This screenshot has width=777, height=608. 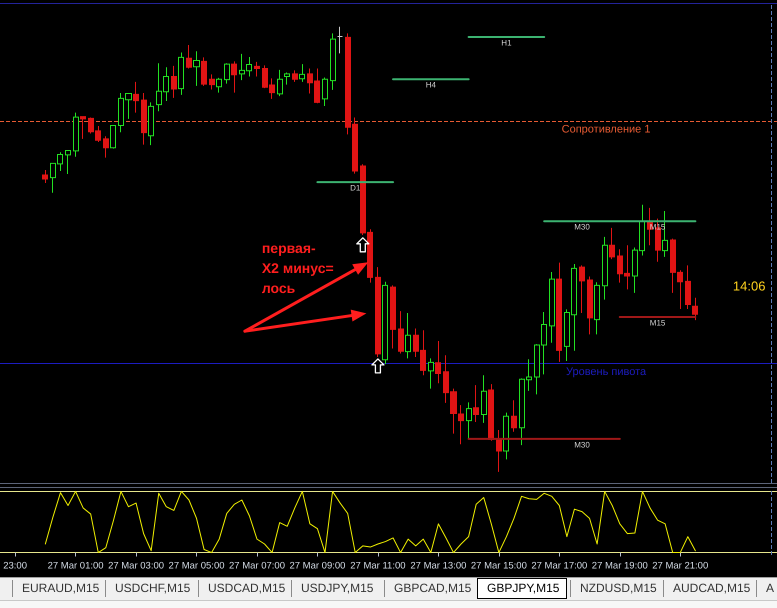 I want to click on ref-line-label: Уровень пивота, so click(x=607, y=372).